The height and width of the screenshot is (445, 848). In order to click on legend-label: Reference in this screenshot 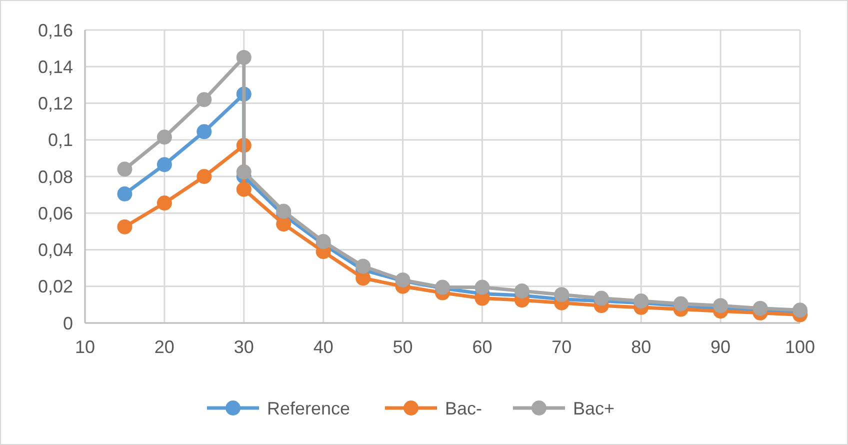, I will do `click(308, 408)`.